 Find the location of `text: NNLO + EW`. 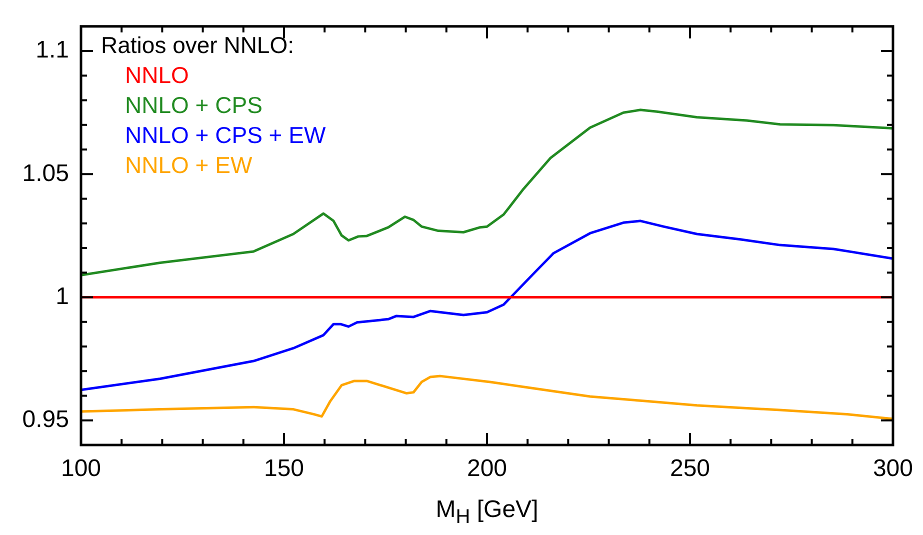

text: NNLO + EW is located at coordinates (189, 165).